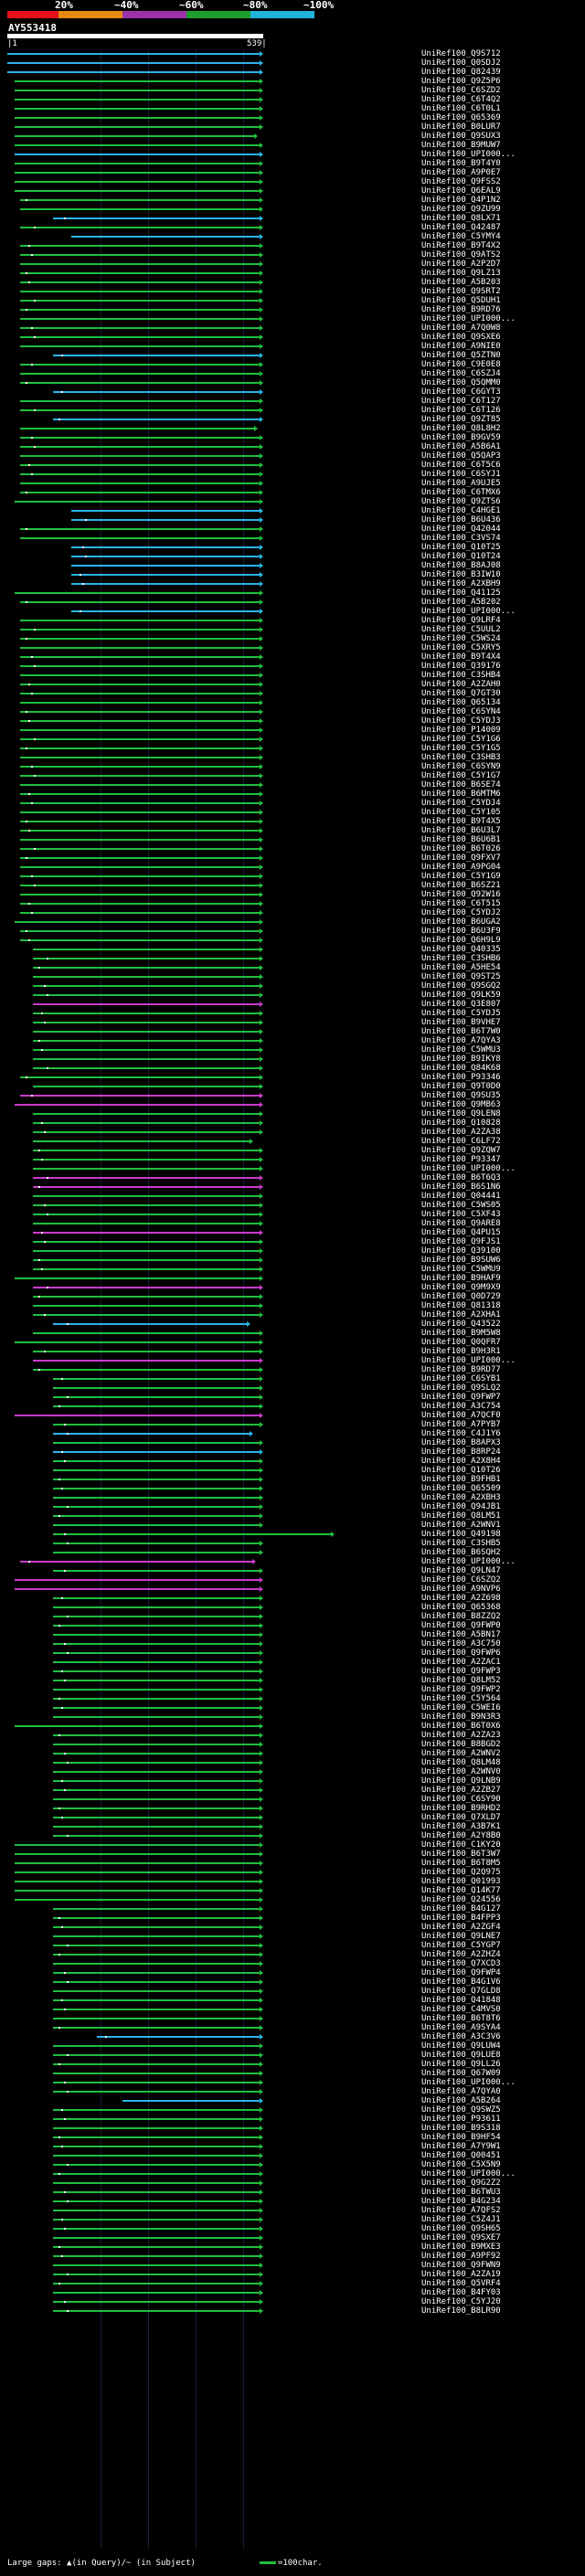 The width and height of the screenshot is (585, 2576). What do you see at coordinates (461, 127) in the screenshot?
I see `hit-label: UniRef100_B0LUR7` at bounding box center [461, 127].